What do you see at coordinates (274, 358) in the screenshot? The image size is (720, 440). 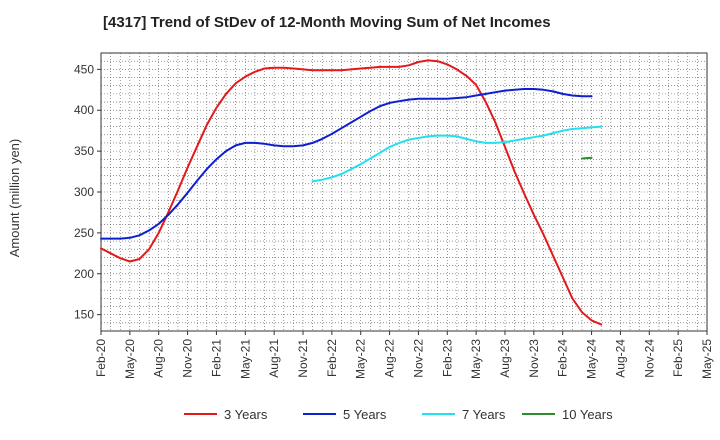 I see `x-tick-label: Aug-21` at bounding box center [274, 358].